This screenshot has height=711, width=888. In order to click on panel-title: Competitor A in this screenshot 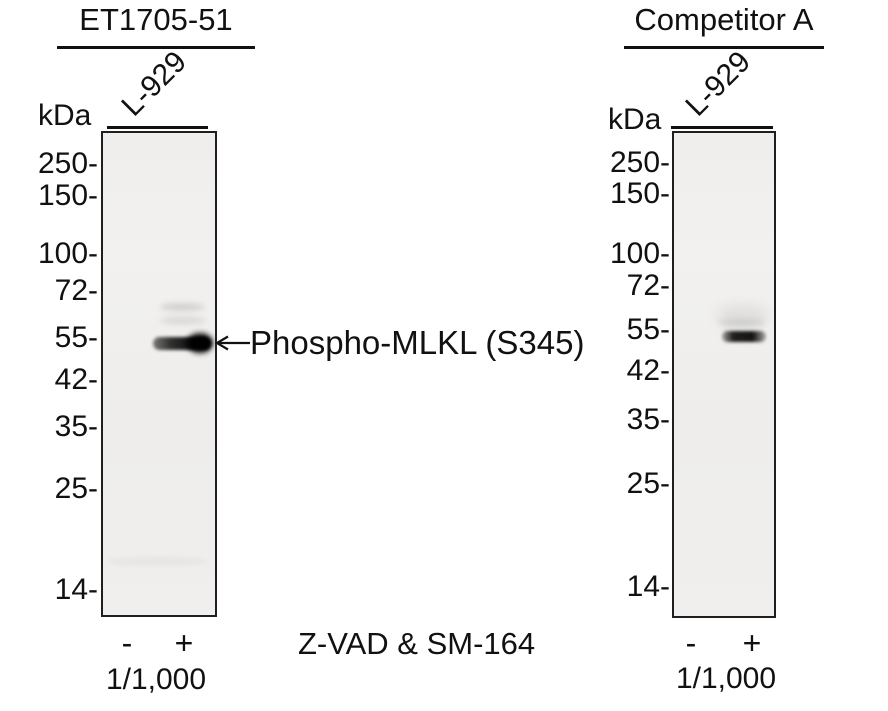, I will do `click(724, 19)`.